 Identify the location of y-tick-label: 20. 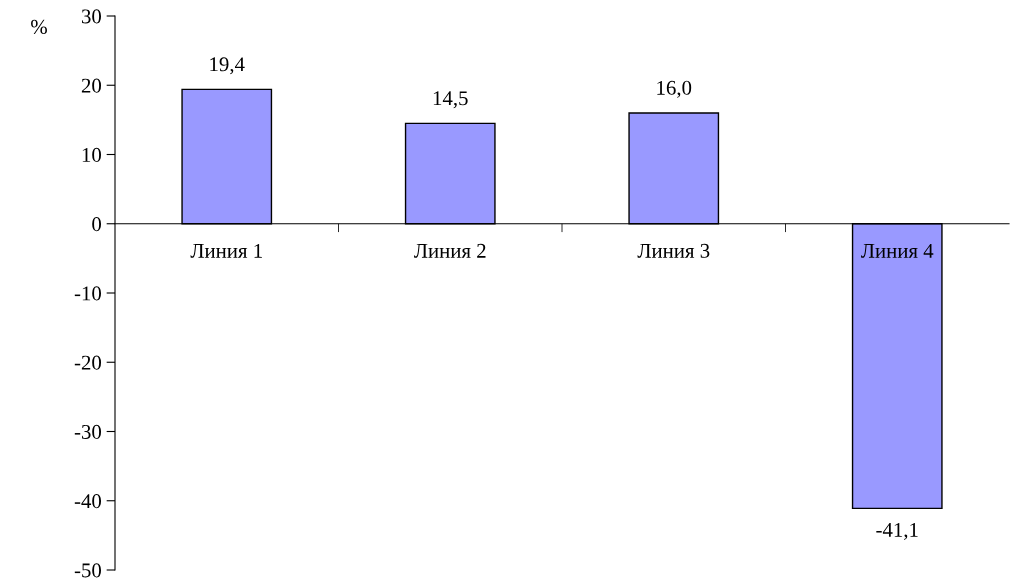
(91, 85).